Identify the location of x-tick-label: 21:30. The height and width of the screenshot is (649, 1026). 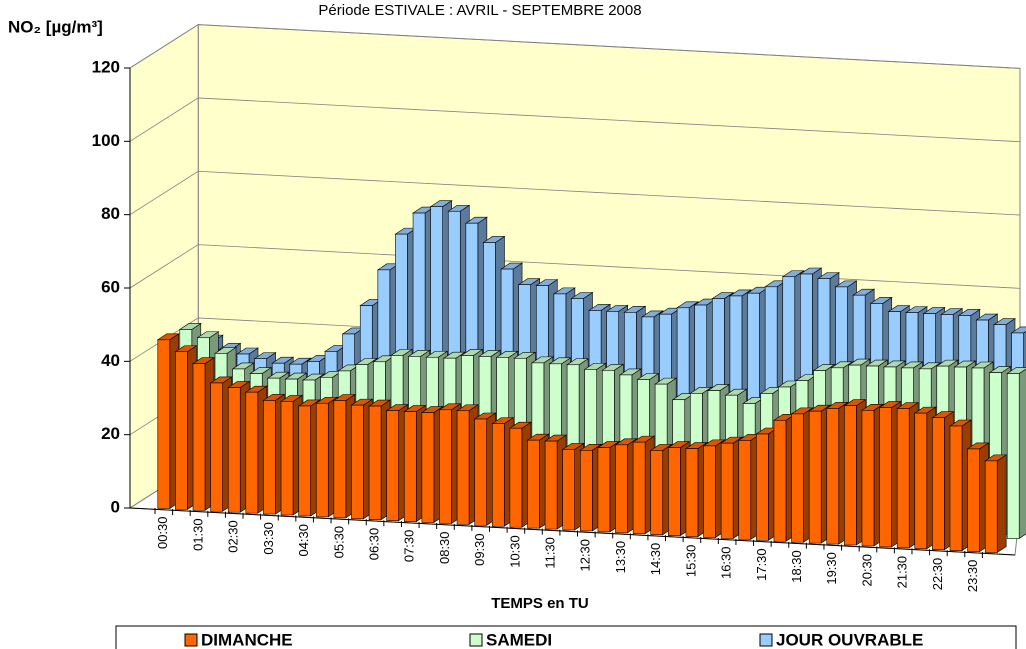
(902, 572).